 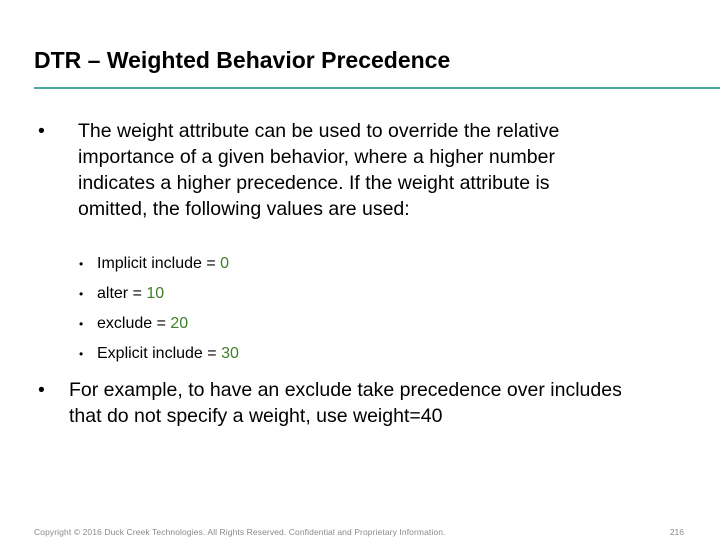 I want to click on sub-bullet-text: Implicit include = 0, so click(x=163, y=264).